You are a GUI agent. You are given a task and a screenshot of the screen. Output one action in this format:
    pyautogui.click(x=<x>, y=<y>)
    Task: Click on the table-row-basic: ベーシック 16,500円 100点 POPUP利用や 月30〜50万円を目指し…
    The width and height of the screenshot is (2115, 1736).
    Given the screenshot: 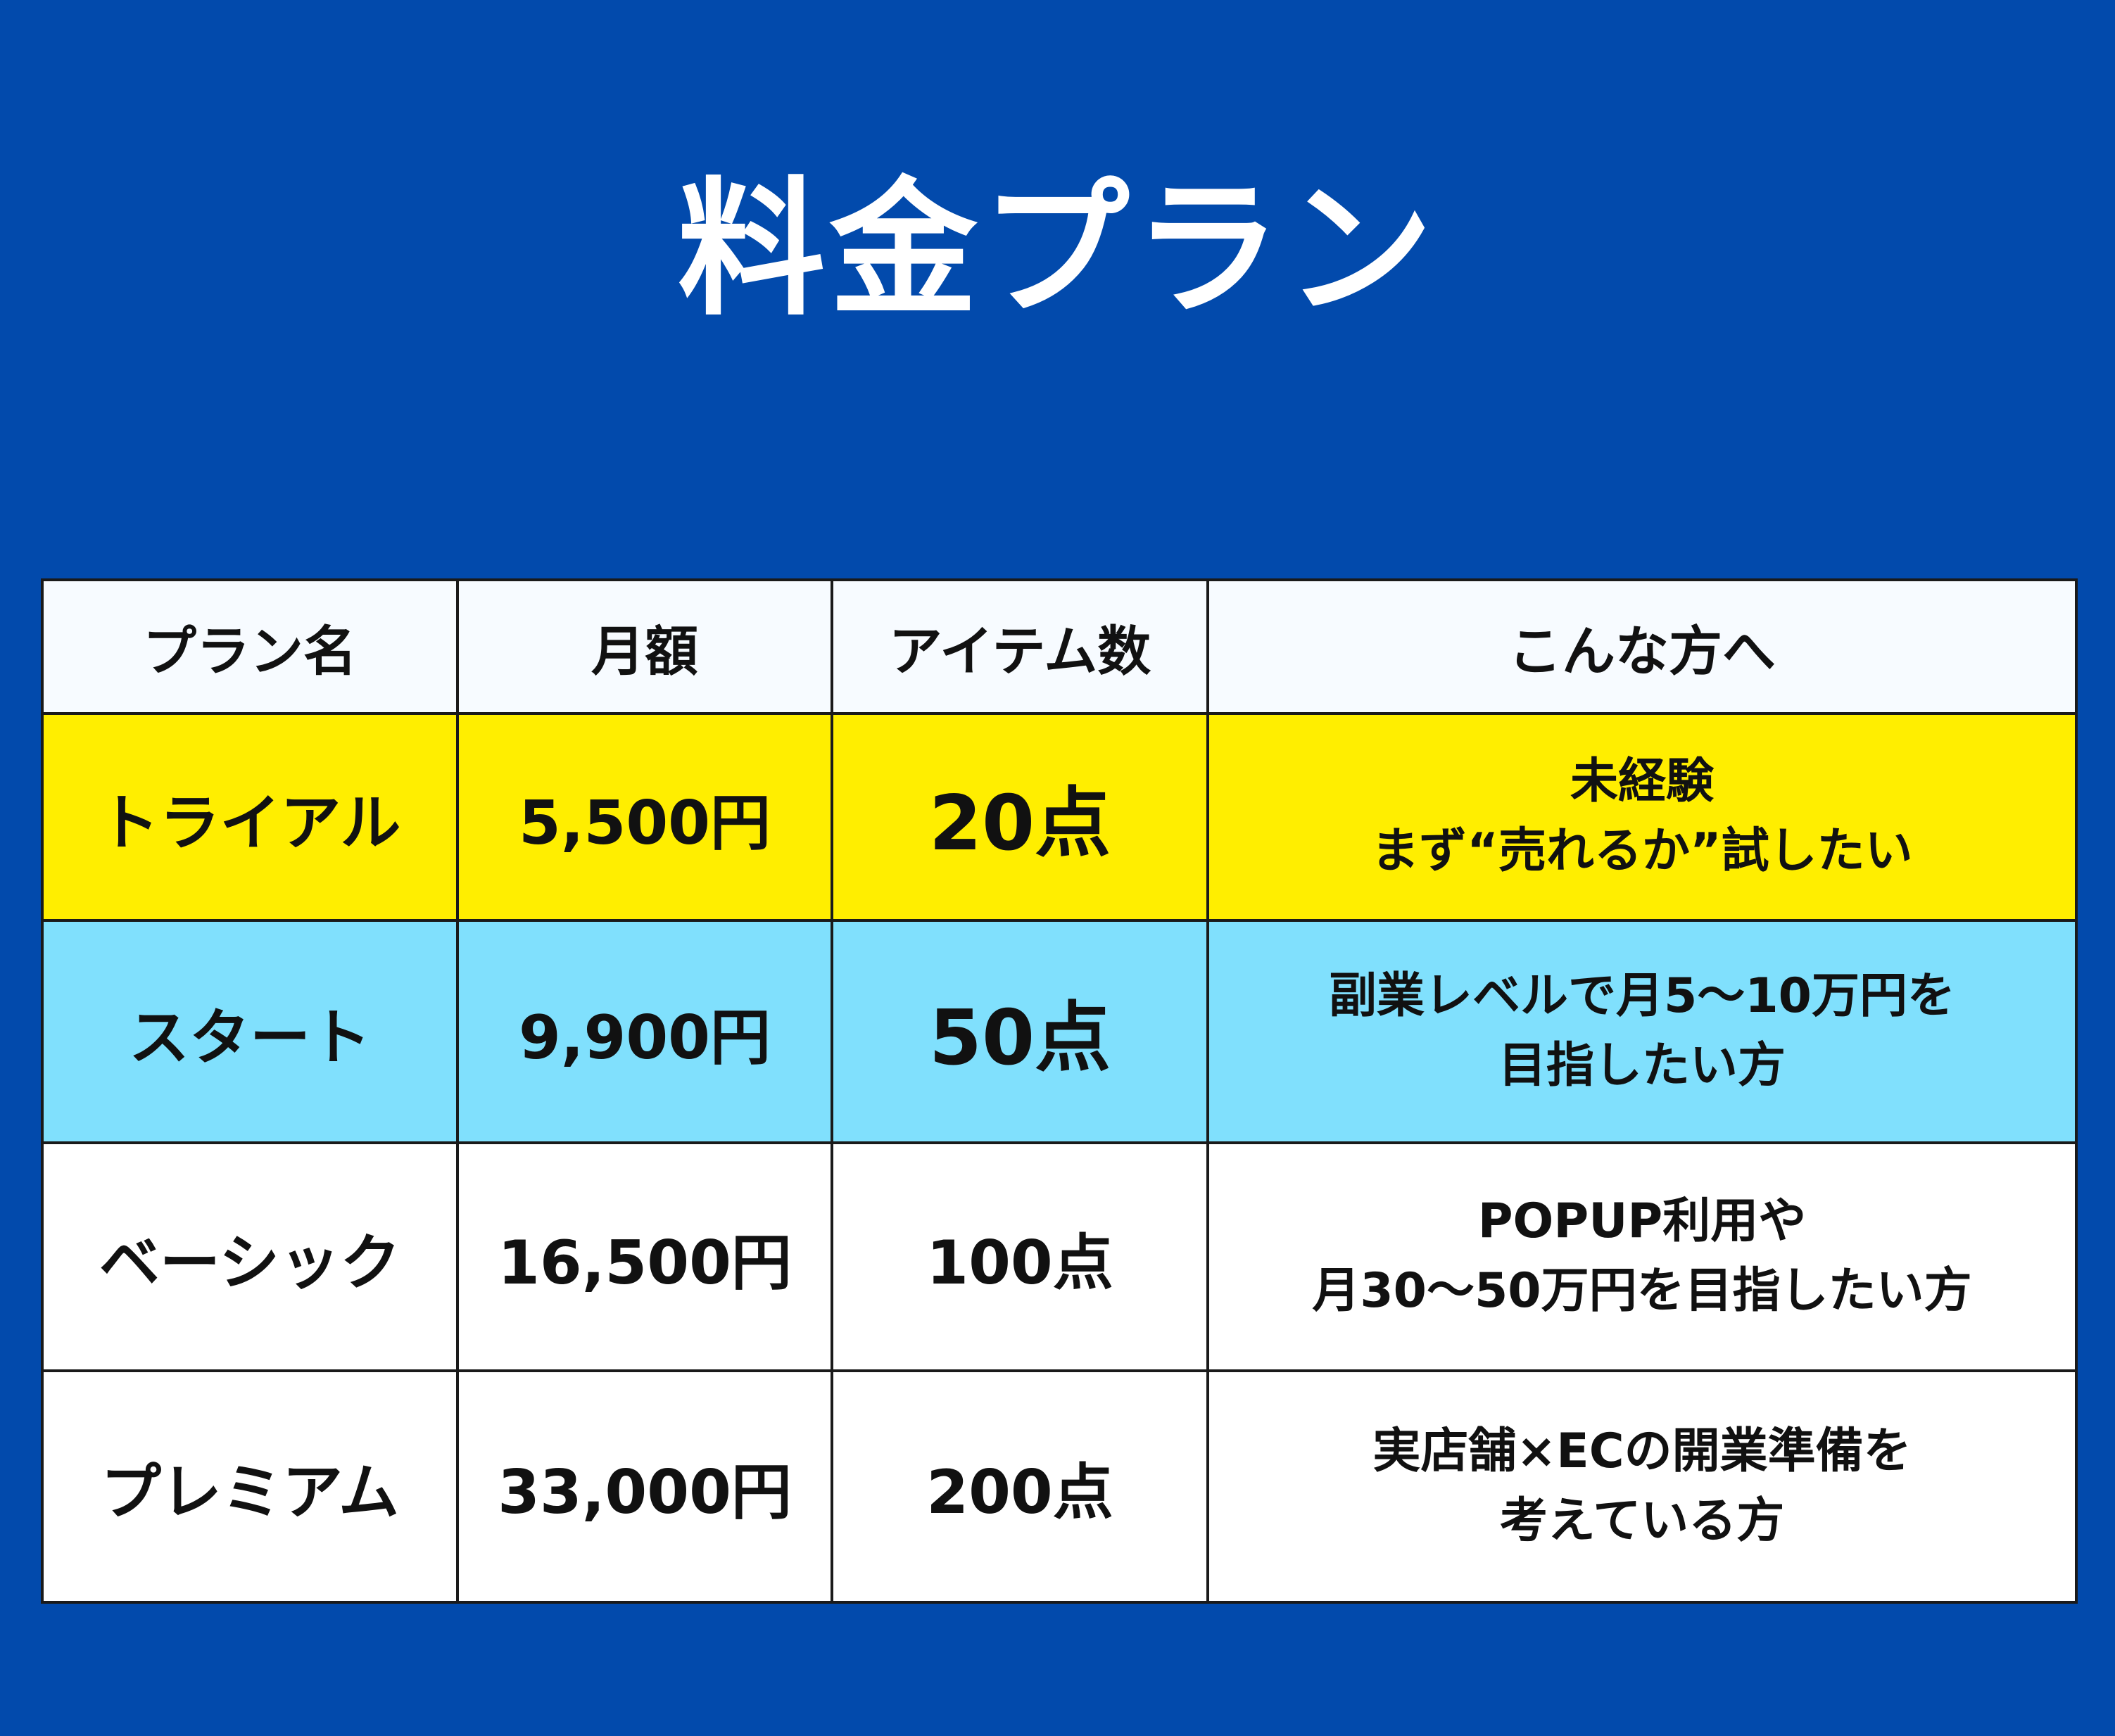 What is the action you would take?
    pyautogui.click(x=1059, y=1257)
    